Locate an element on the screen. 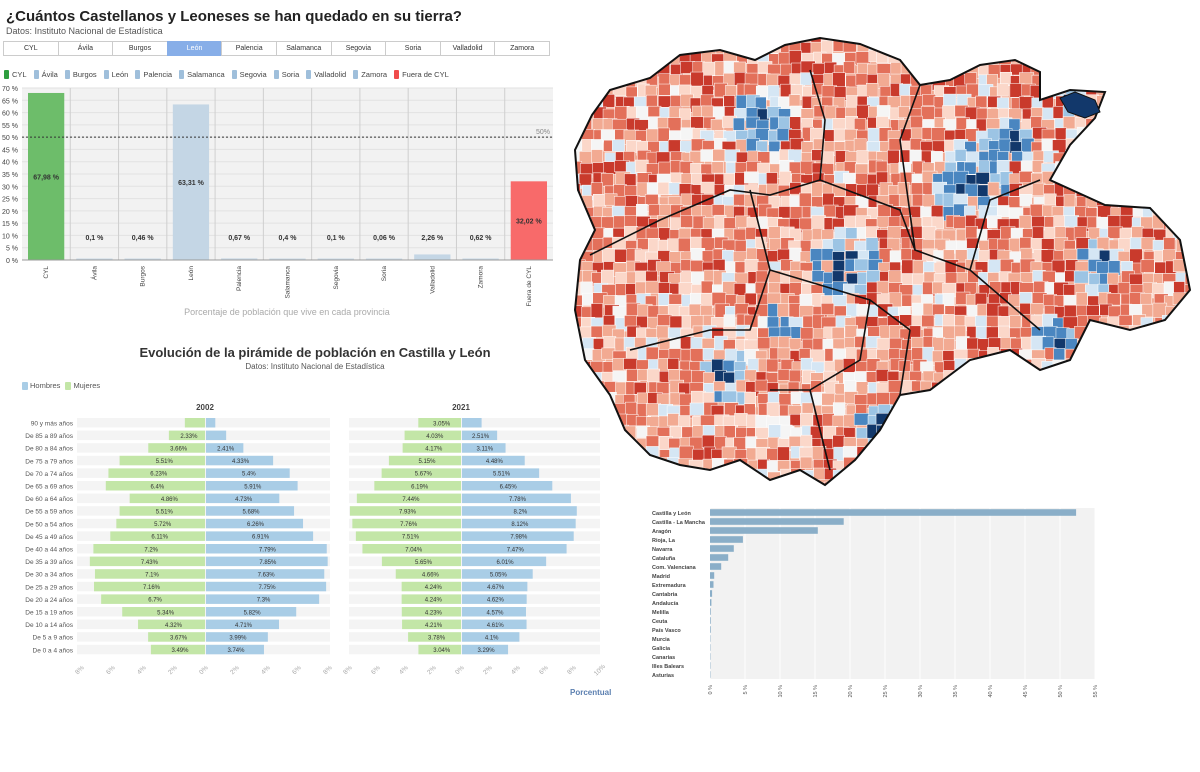 Image resolution: width=1200 pixels, height=772 pixels. x-tick-label: 55 % is located at coordinates (1096, 691).